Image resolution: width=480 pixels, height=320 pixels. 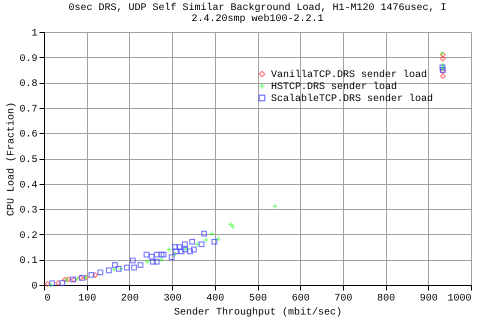 What do you see at coordinates (11, 159) in the screenshot?
I see `y-axis-title: CPU Load (Fraction)` at bounding box center [11, 159].